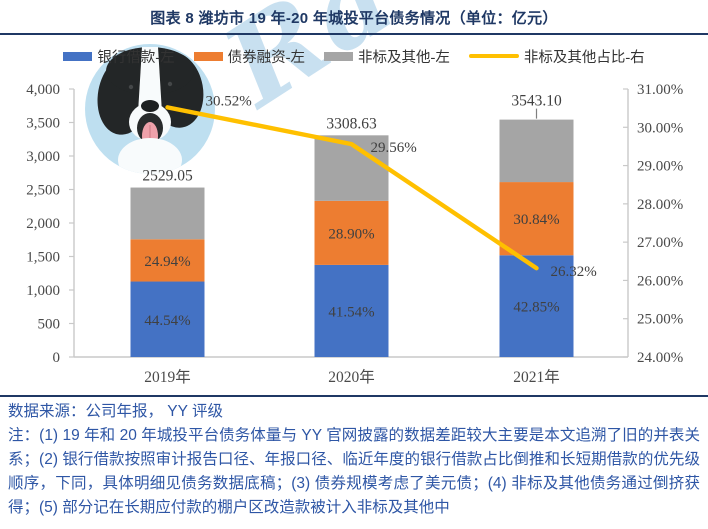 Image resolution: width=708 pixels, height=529 pixels. Describe the element at coordinates (660, 205) in the screenshot. I see `right-axis-tick-label: 28.00%` at that location.